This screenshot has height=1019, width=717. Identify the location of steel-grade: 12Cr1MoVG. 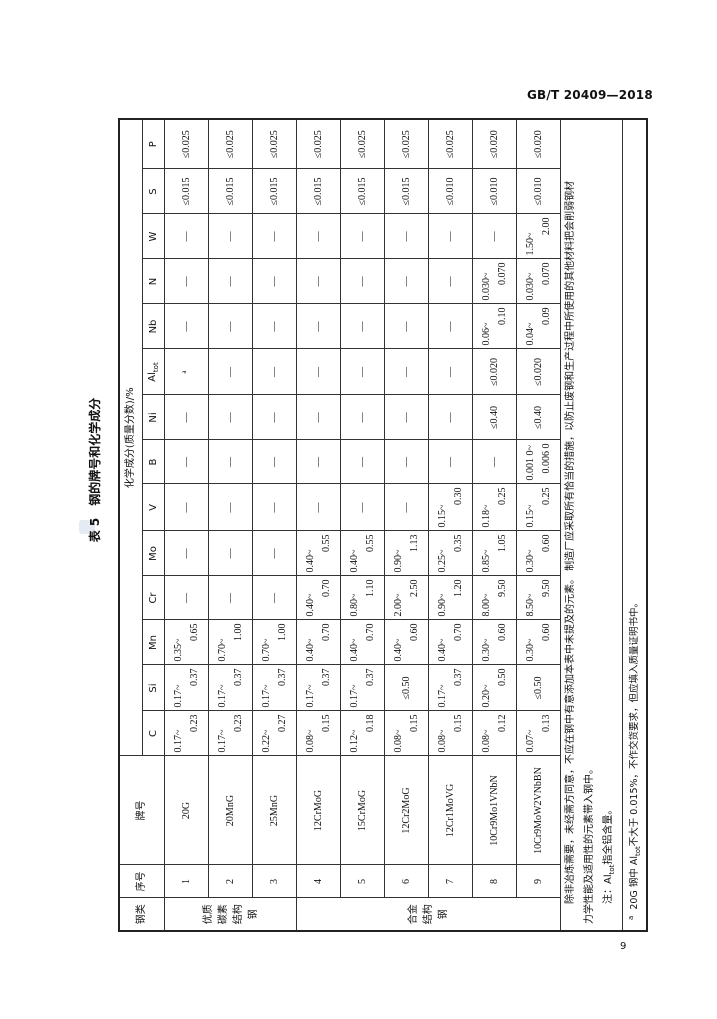
(450, 810).